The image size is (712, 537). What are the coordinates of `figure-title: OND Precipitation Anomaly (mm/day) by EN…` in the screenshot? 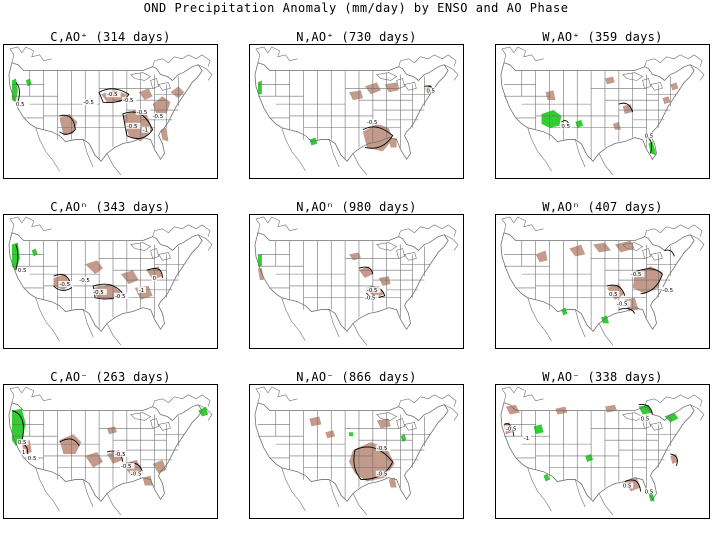 It's located at (356, 8).